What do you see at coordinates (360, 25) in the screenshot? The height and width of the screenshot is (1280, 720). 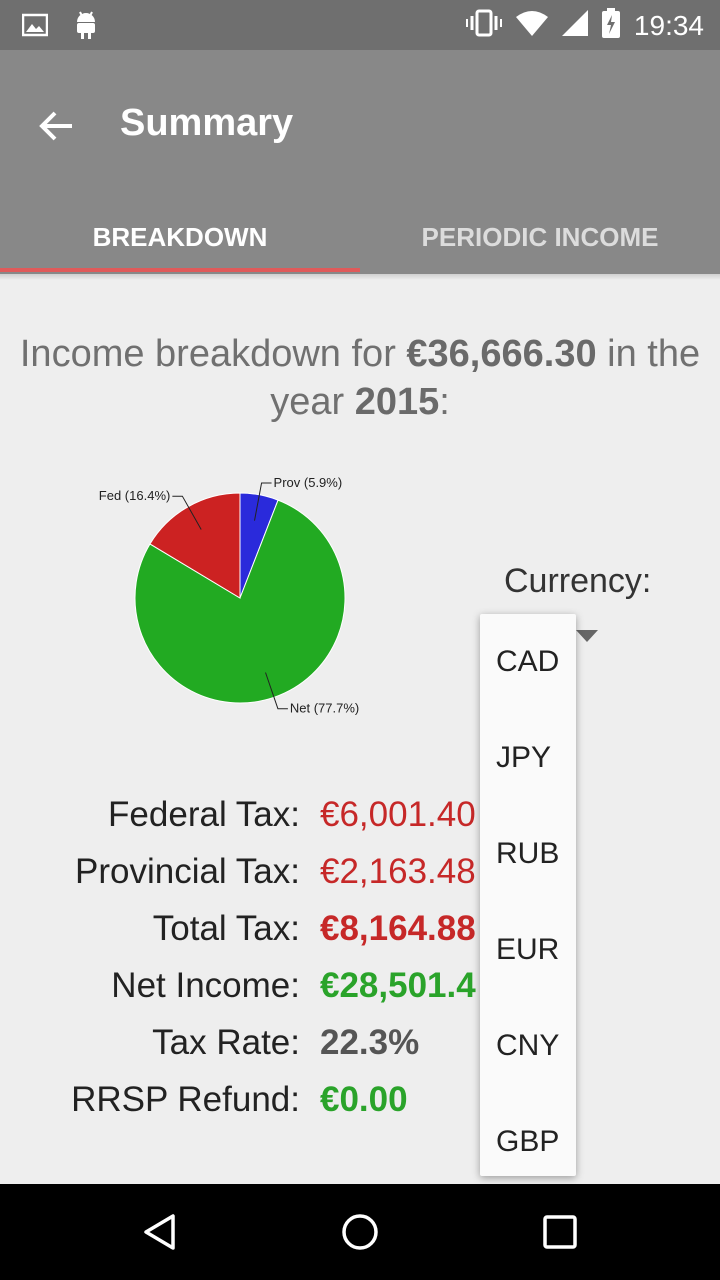 I see `status-bar: 19:34` at bounding box center [360, 25].